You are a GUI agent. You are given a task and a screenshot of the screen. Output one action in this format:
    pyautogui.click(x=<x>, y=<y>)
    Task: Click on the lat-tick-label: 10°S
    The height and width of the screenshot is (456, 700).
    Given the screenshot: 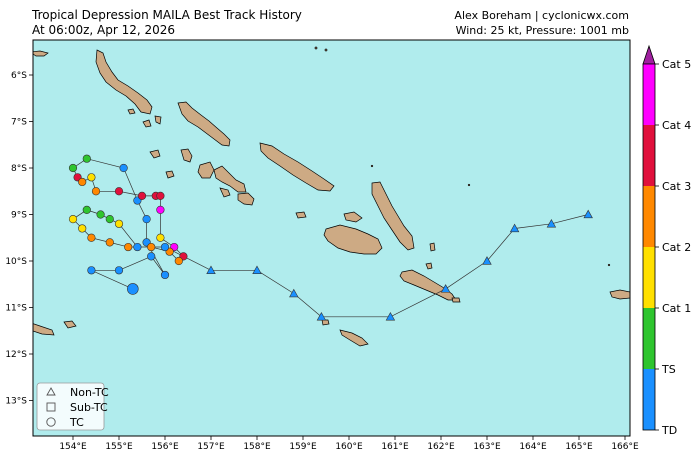 What is the action you would take?
    pyautogui.click(x=16, y=262)
    